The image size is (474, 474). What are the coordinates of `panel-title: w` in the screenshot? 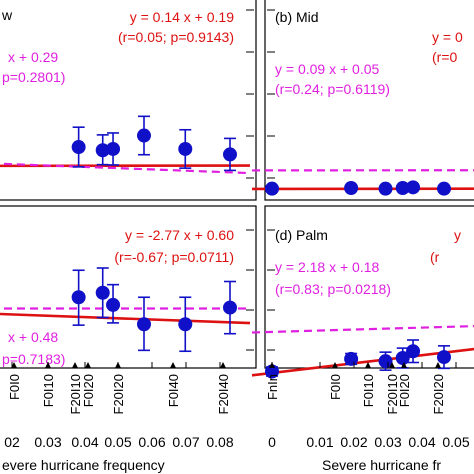 It's located at (7, 15).